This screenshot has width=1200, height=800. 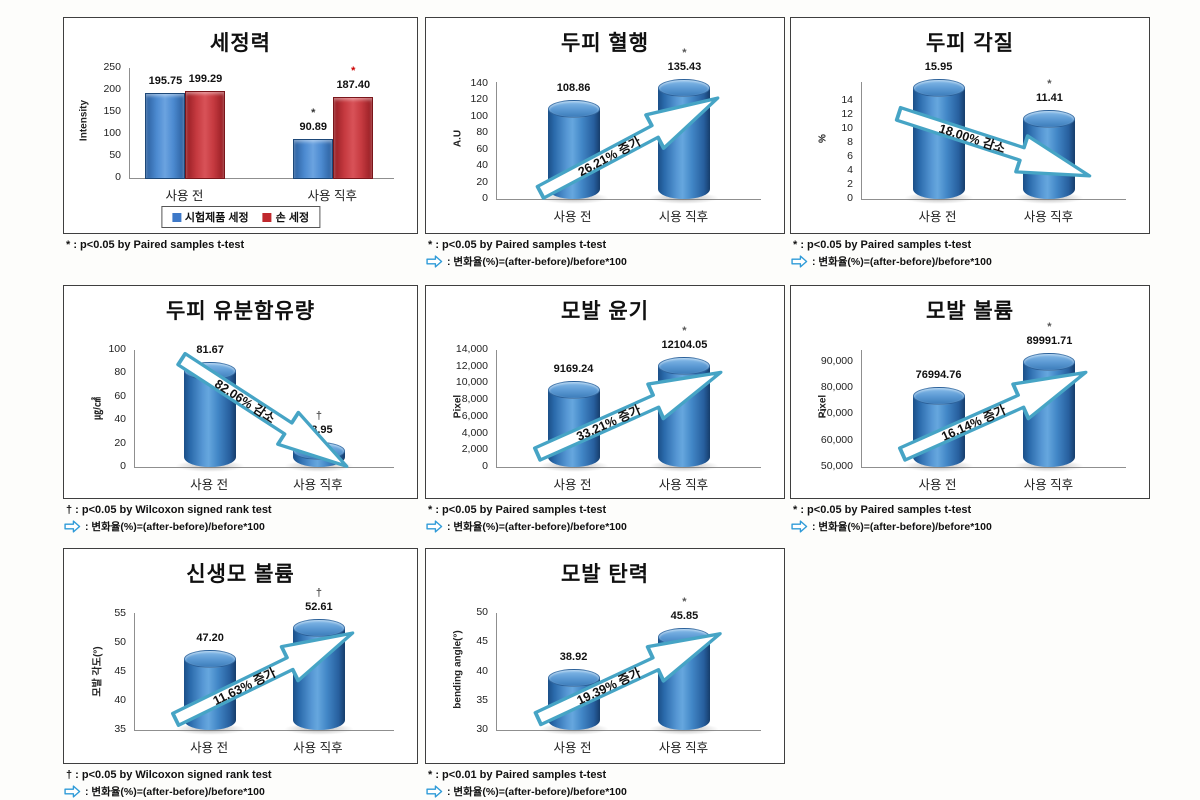 What do you see at coordinates (479, 82) in the screenshot?
I see `y-tick-label: 140` at bounding box center [479, 82].